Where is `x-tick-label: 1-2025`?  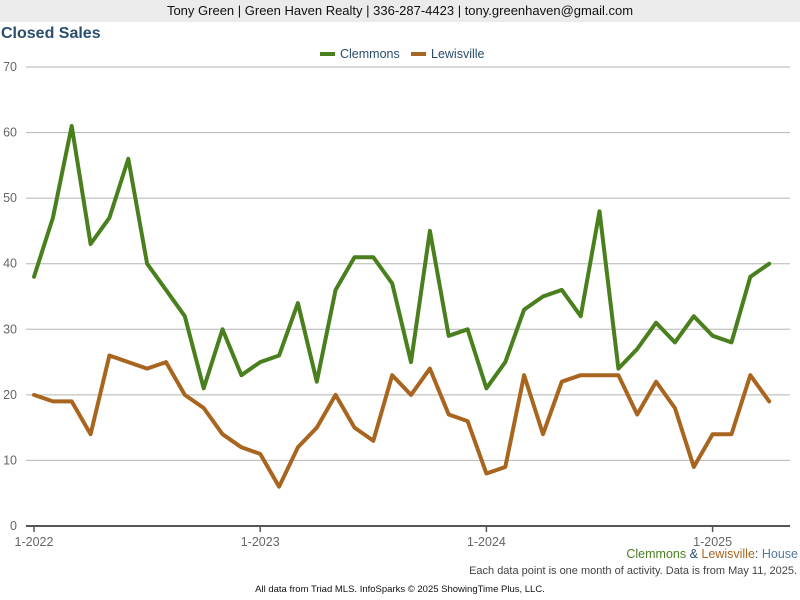
x-tick-label: 1-2025 is located at coordinates (712, 542).